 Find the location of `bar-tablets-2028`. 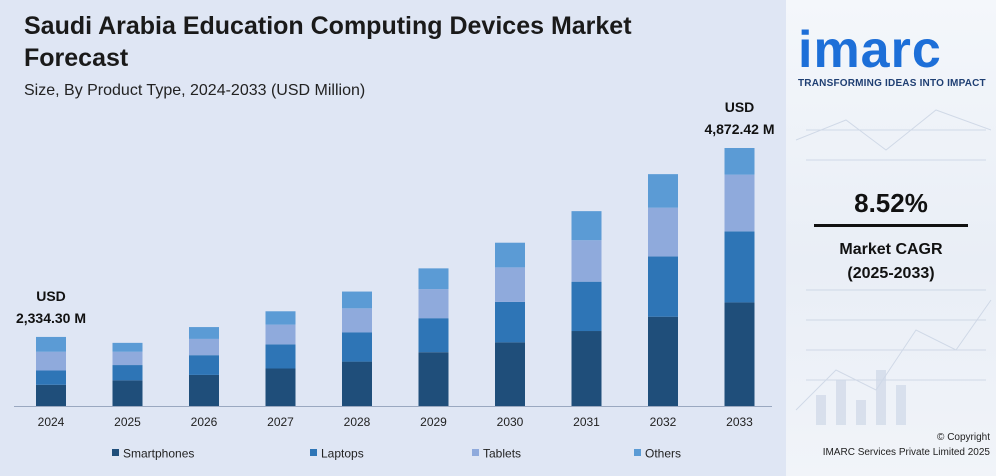

bar-tablets-2028 is located at coordinates (357, 320).